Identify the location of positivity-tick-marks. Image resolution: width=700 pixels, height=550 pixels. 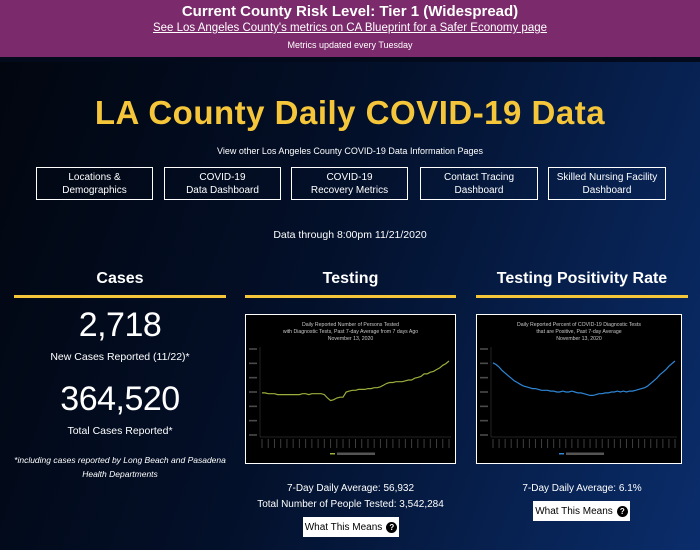
(578, 398).